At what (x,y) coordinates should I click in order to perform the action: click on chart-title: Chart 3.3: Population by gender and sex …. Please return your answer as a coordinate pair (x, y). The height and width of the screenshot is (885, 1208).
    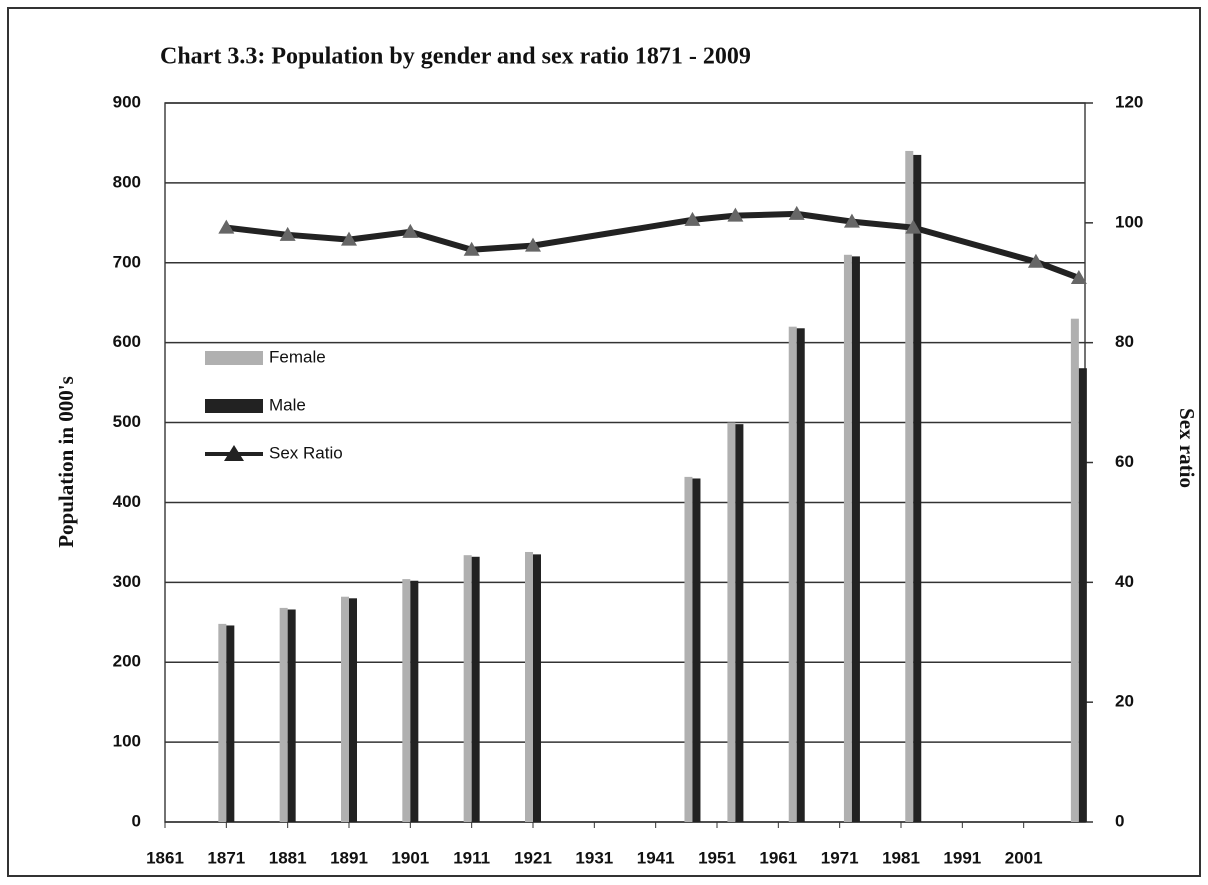
    Looking at the image, I should click on (455, 57).